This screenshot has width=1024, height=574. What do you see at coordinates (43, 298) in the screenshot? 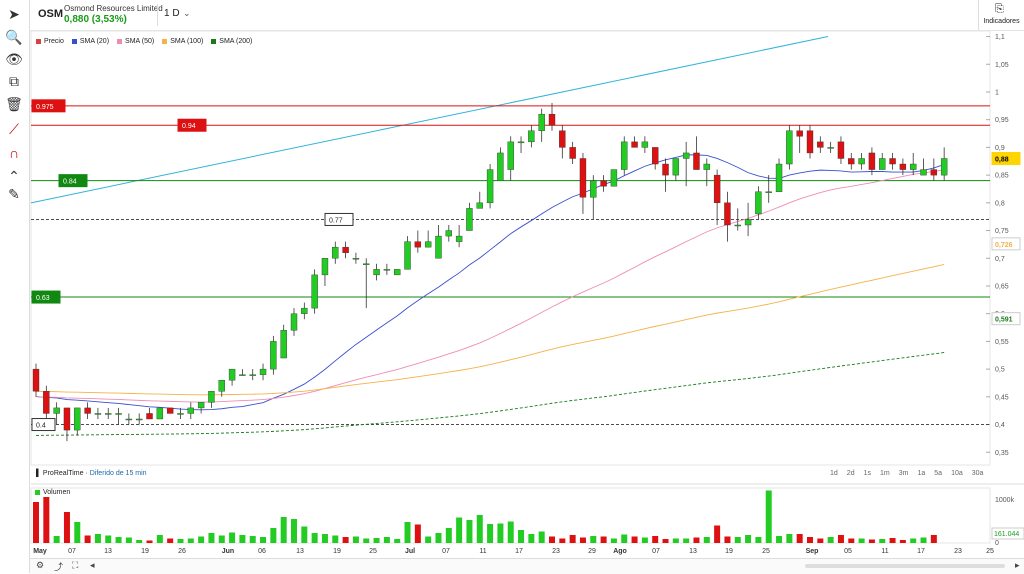
I see `price-line-label: 0.63` at bounding box center [43, 298].